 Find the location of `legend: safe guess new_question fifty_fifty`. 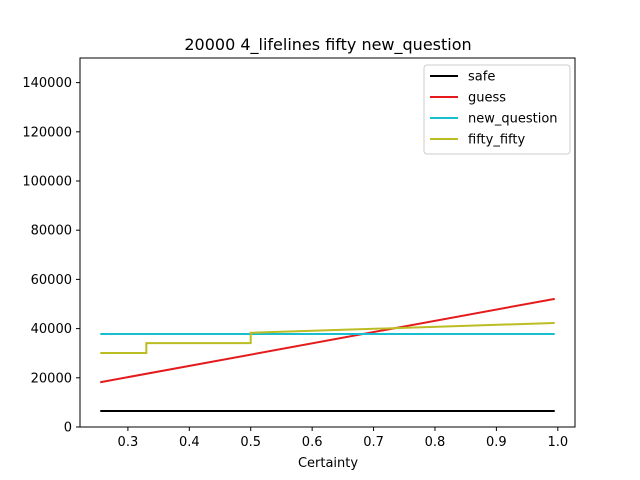

legend: safe guess new_question fifty_fifty is located at coordinates (497, 109).